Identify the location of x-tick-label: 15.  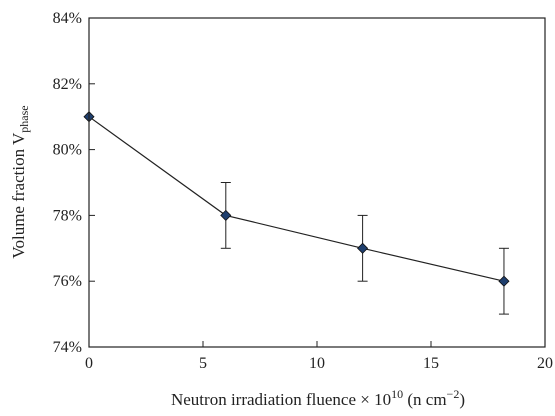
(431, 363).